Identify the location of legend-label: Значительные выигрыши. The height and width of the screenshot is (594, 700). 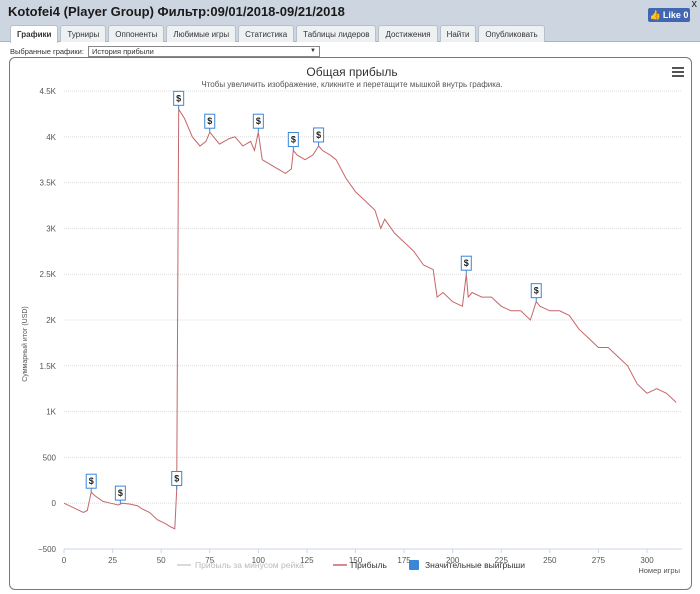
(475, 565).